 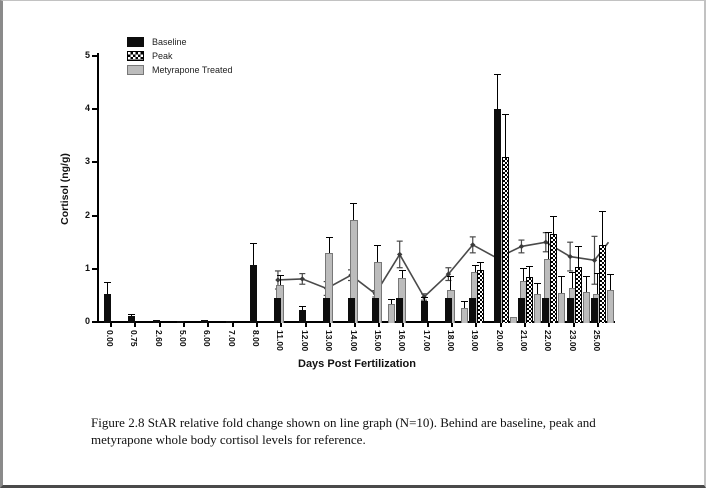 What do you see at coordinates (180, 42) in the screenshot?
I see `legend-item-baseline: Baseline` at bounding box center [180, 42].